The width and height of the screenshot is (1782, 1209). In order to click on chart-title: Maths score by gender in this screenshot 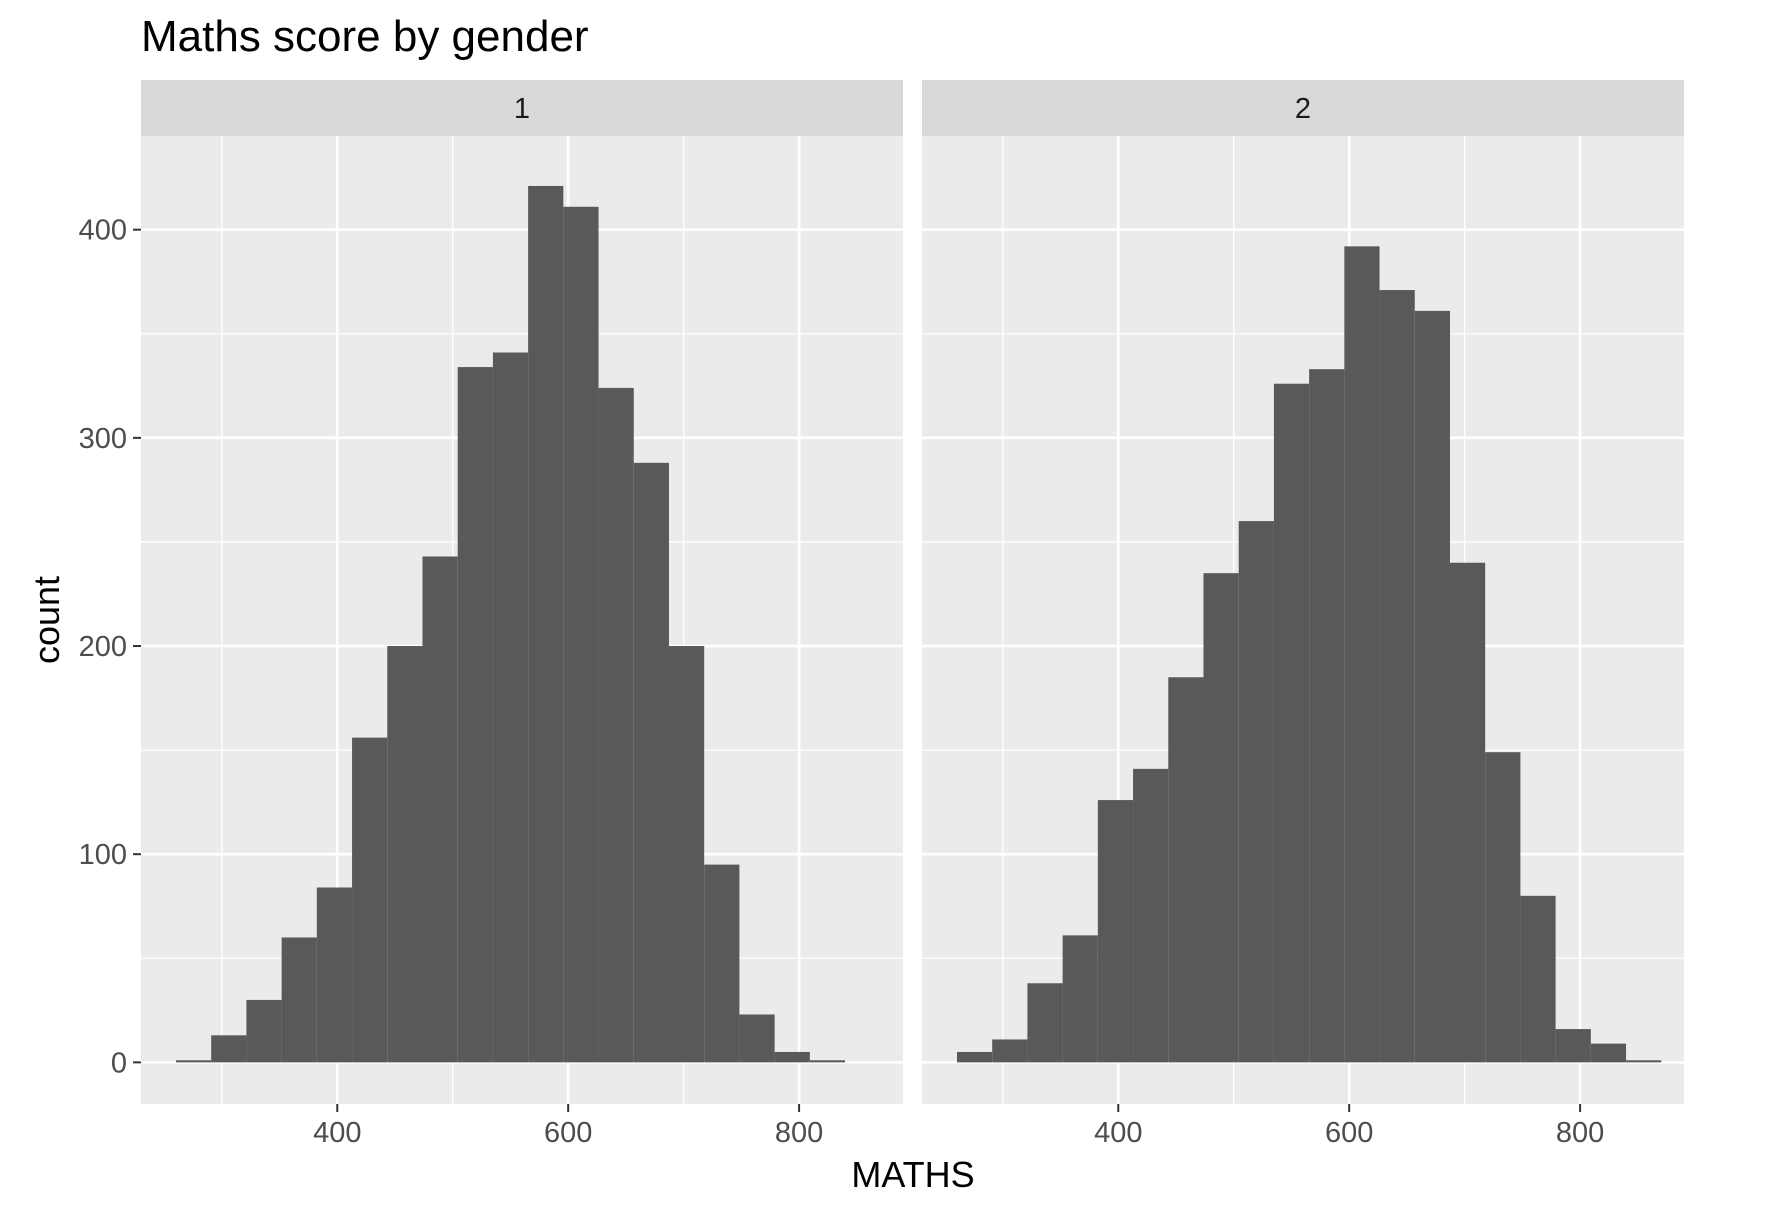, I will do `click(365, 36)`.